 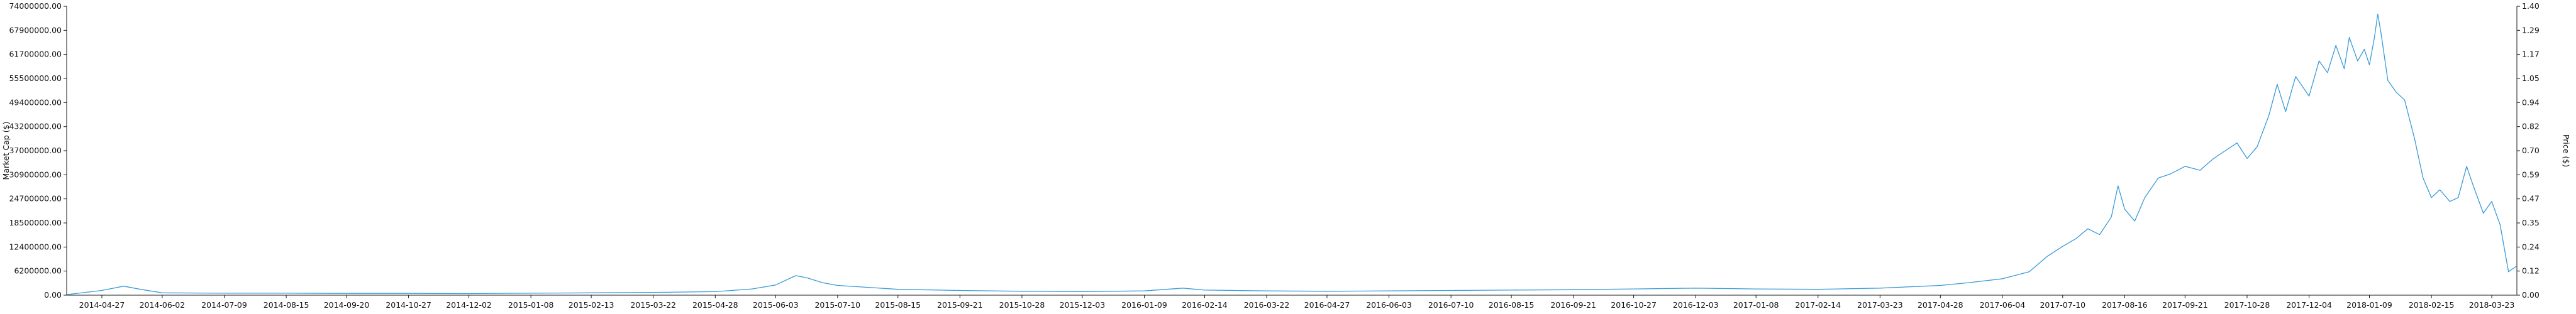 I want to click on y-left-tick-label: 55500000.00, so click(x=35, y=78).